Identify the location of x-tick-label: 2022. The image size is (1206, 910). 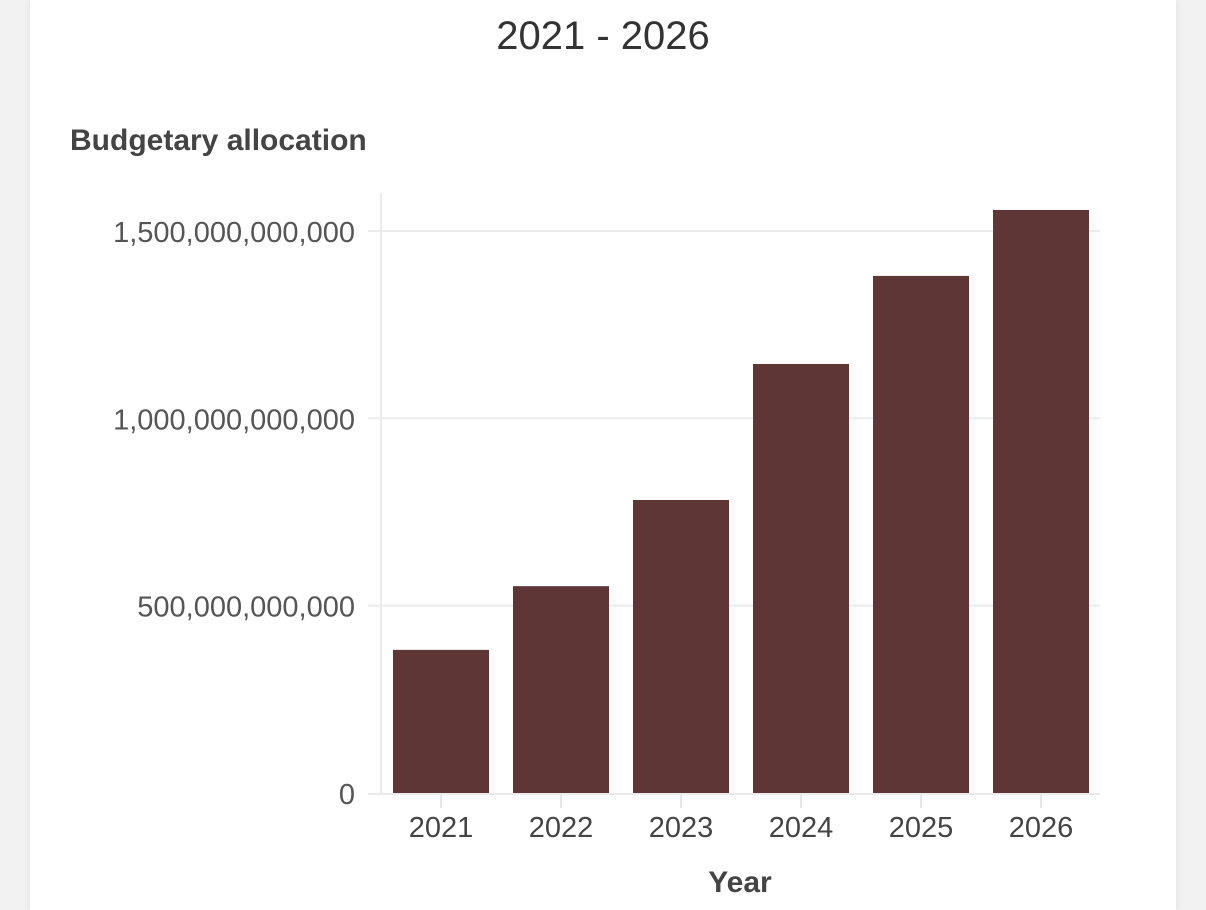
(561, 828).